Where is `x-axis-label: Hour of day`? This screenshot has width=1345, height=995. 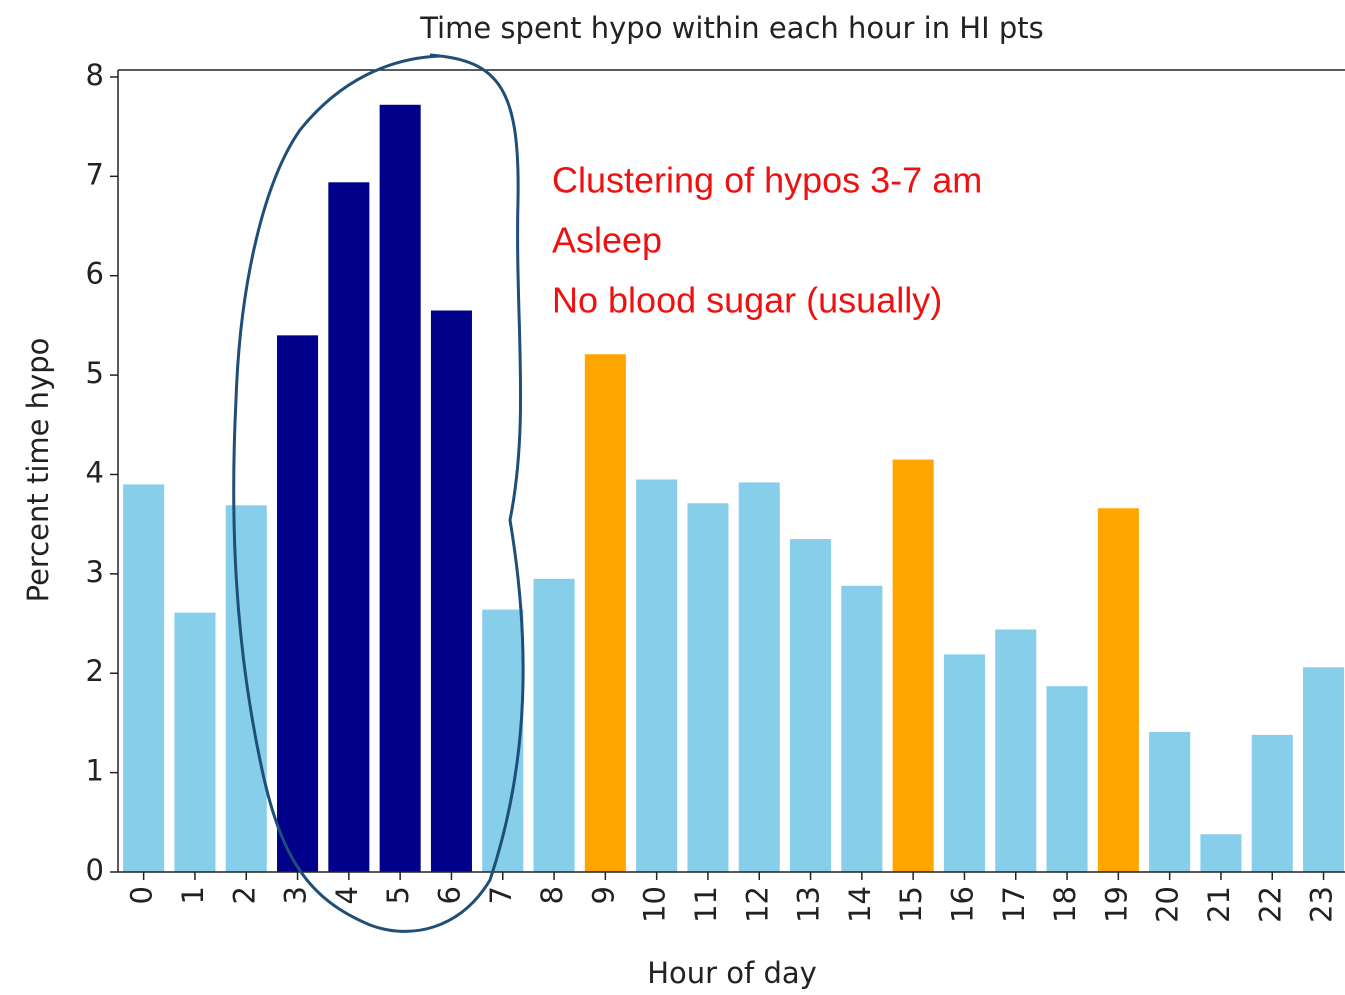 x-axis-label: Hour of day is located at coordinates (732, 973).